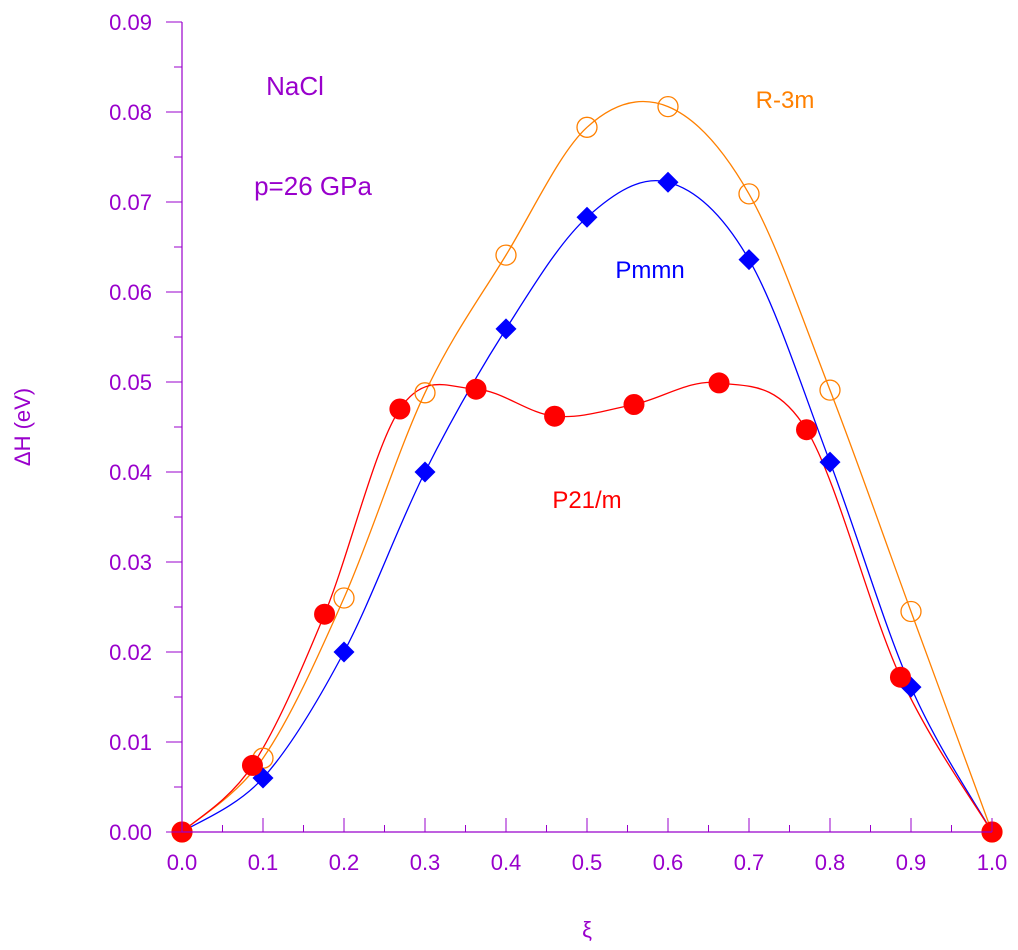  What do you see at coordinates (785, 100) in the screenshot?
I see `series-label-r-3m: R-3m` at bounding box center [785, 100].